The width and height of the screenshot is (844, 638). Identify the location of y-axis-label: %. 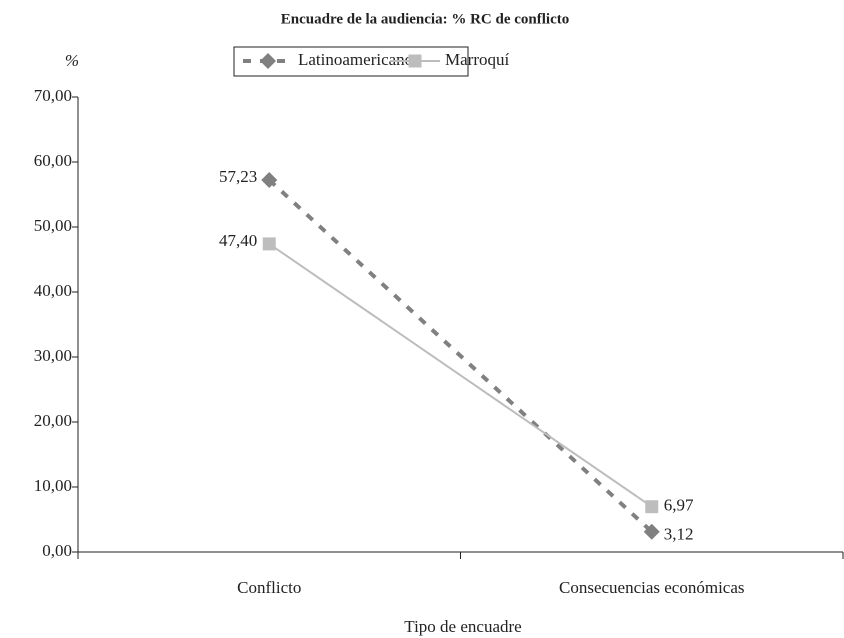
(72, 60).